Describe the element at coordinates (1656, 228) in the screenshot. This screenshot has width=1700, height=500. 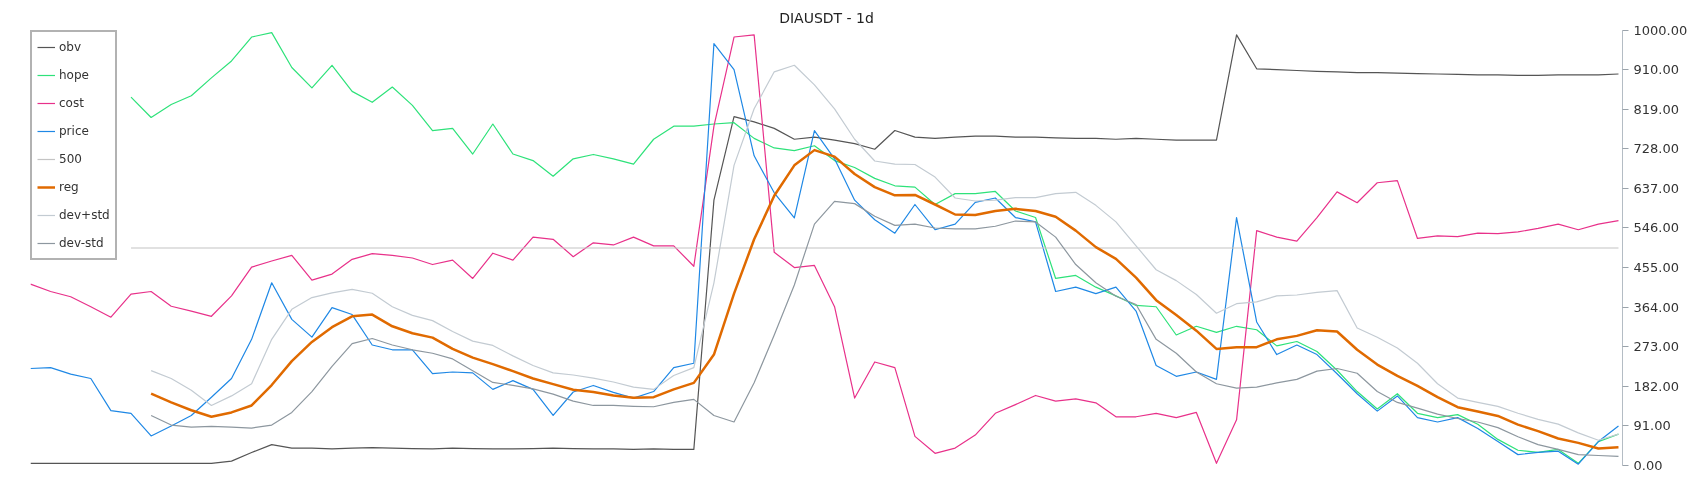
I see `y-tick-label: 546.00` at that location.